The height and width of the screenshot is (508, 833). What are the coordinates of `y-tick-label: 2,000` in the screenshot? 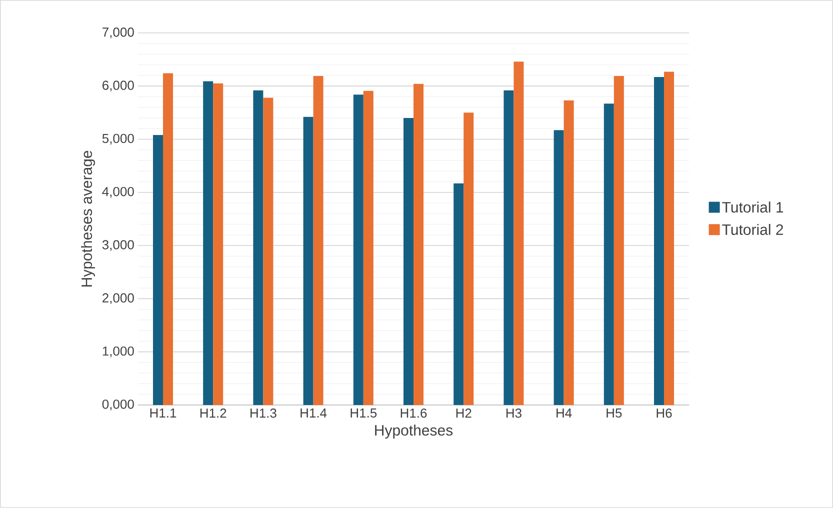 It's located at (118, 298).